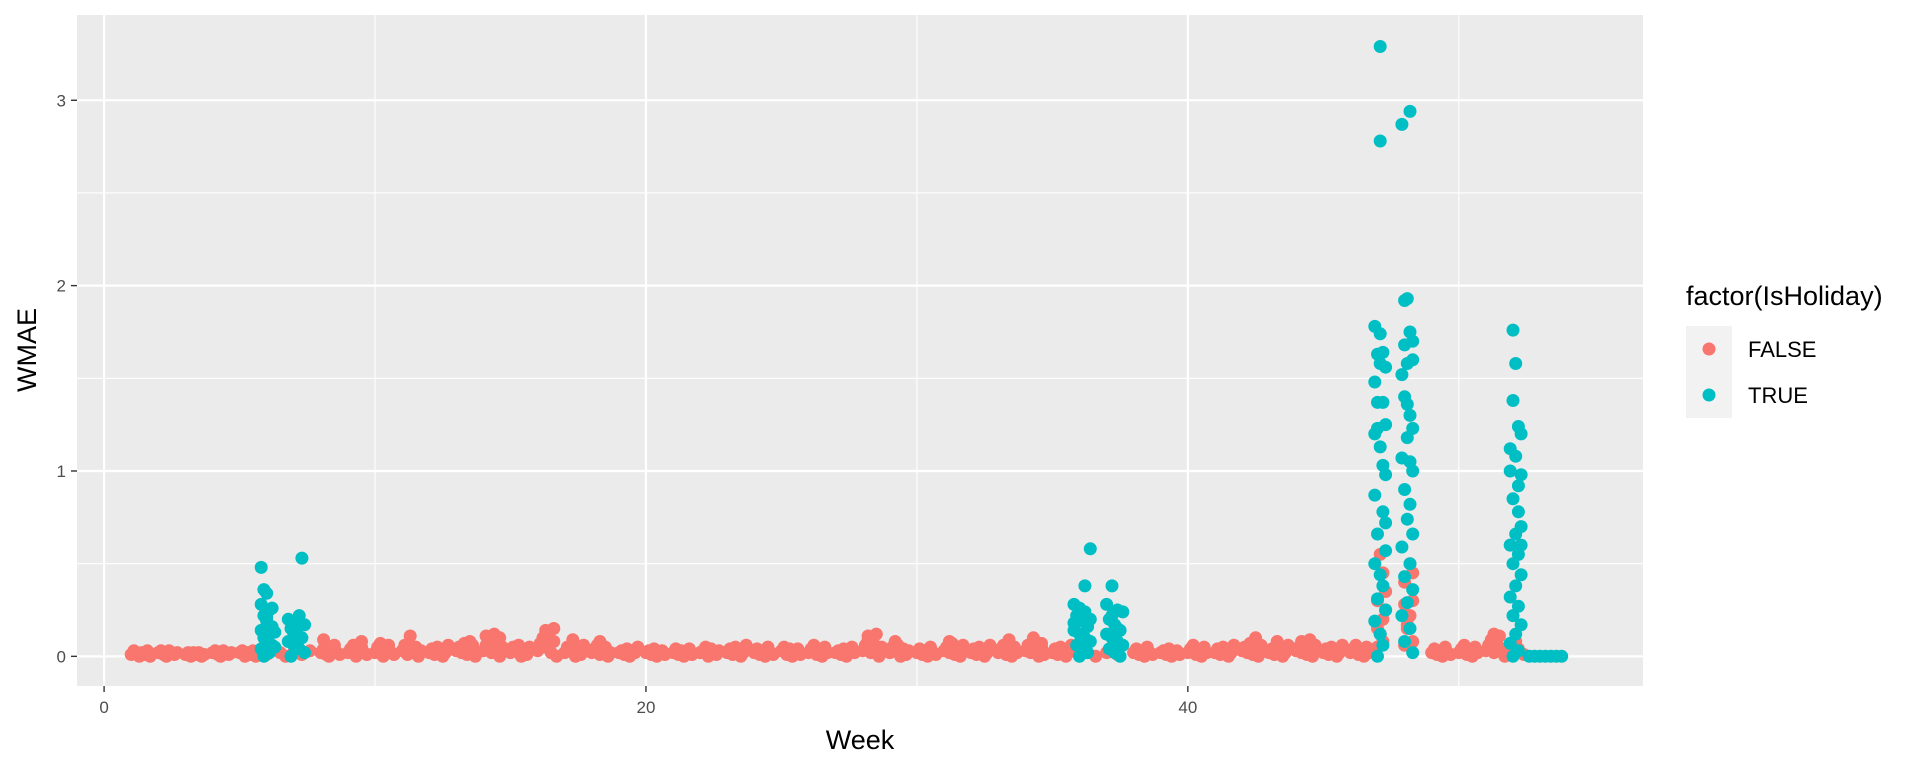 Image resolution: width=1920 pixels, height=768 pixels. What do you see at coordinates (1778, 395) in the screenshot?
I see `legend-label-true: TRUE` at bounding box center [1778, 395].